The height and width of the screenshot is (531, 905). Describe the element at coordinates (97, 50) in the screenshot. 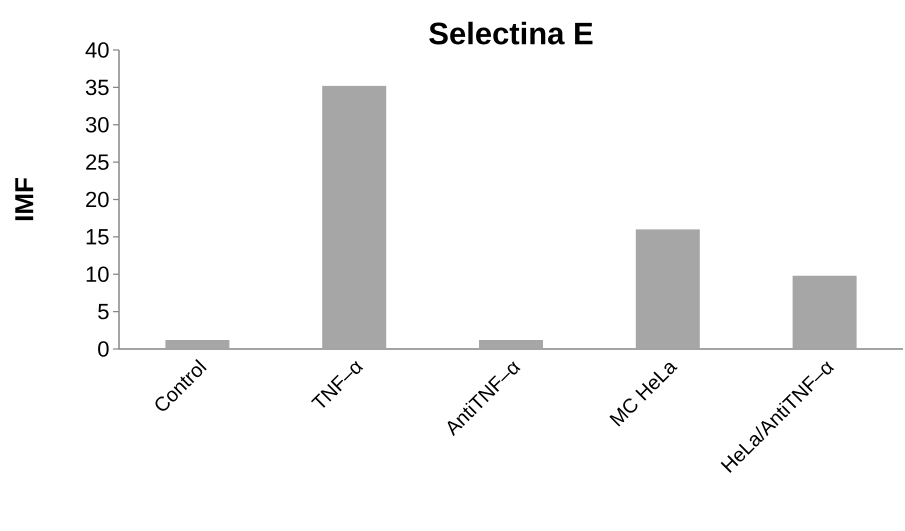

I see `y-tick-label: 40` at that location.